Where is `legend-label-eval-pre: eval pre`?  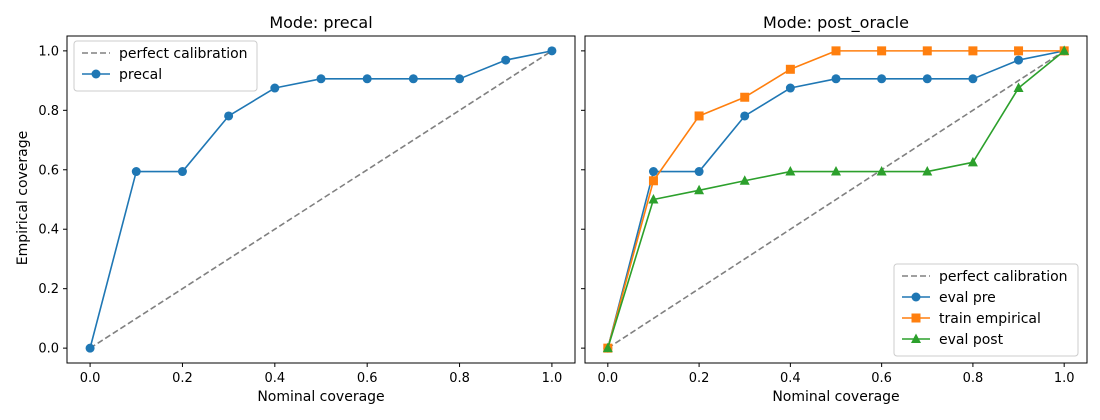
legend-label-eval-pre: eval pre is located at coordinates (967, 298).